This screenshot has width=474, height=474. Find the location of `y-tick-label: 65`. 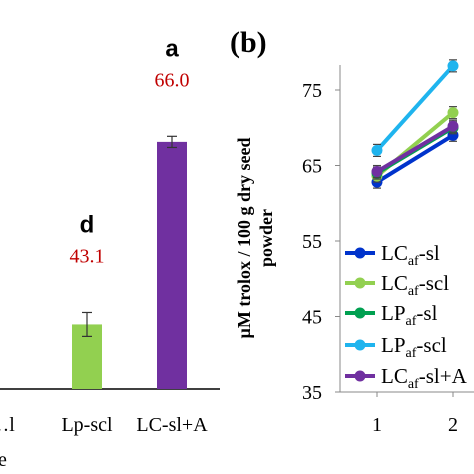

y-tick-label: 65 is located at coordinates (312, 167).